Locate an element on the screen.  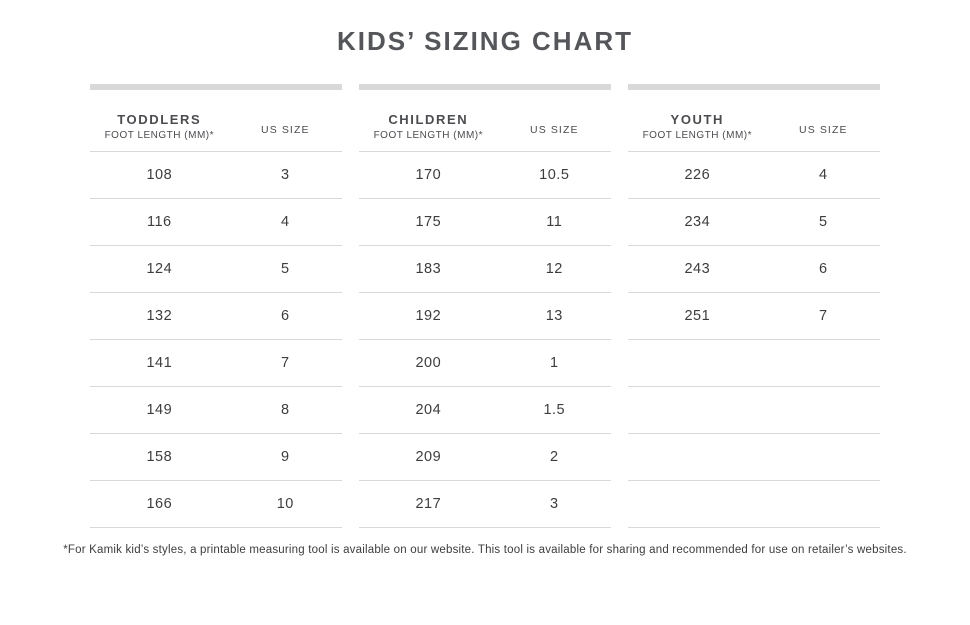
table-row: 234 5 is located at coordinates (754, 222).